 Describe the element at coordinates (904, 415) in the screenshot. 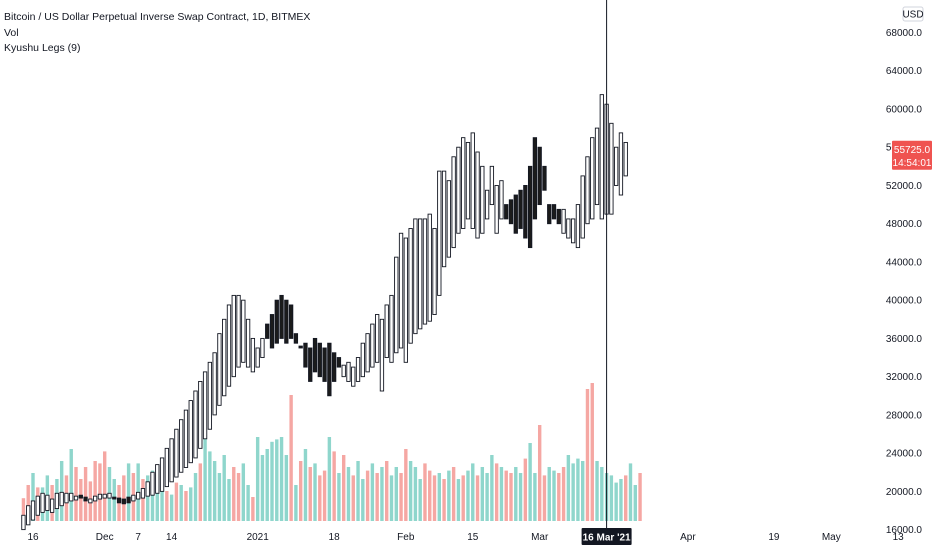

I see `price-axis-tick: 28000.0` at that location.